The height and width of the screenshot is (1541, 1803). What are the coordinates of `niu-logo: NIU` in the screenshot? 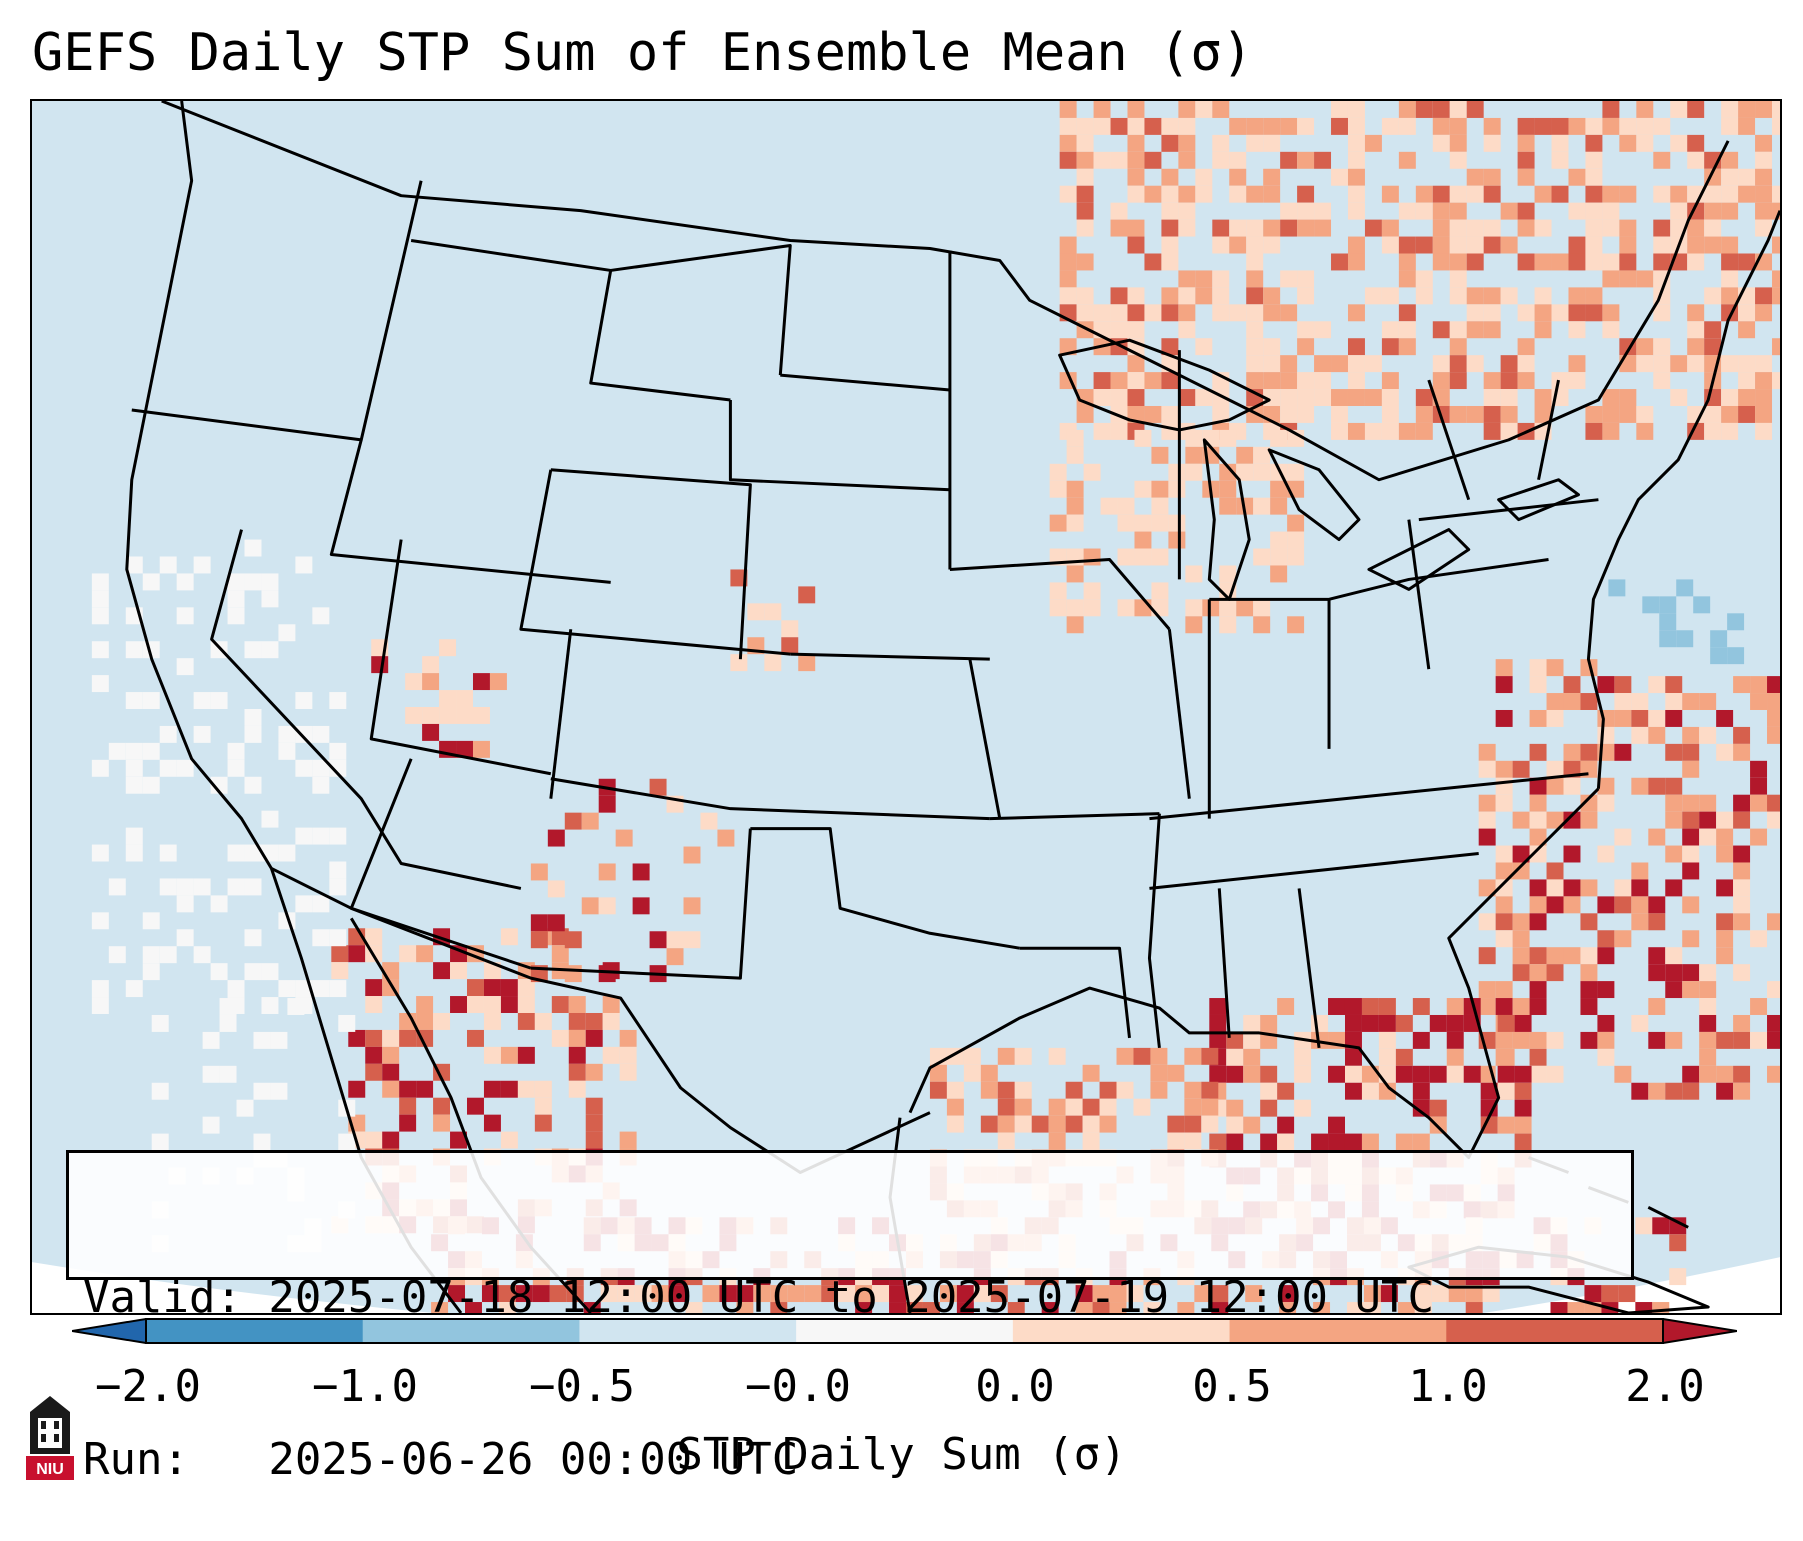 It's located at (50, 1438).